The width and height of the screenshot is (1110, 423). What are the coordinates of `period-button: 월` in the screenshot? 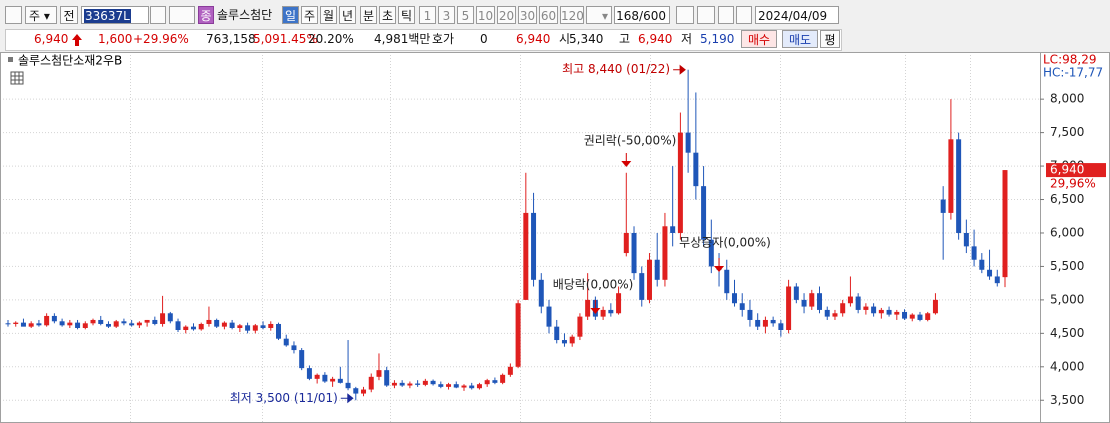 It's located at (328, 15).